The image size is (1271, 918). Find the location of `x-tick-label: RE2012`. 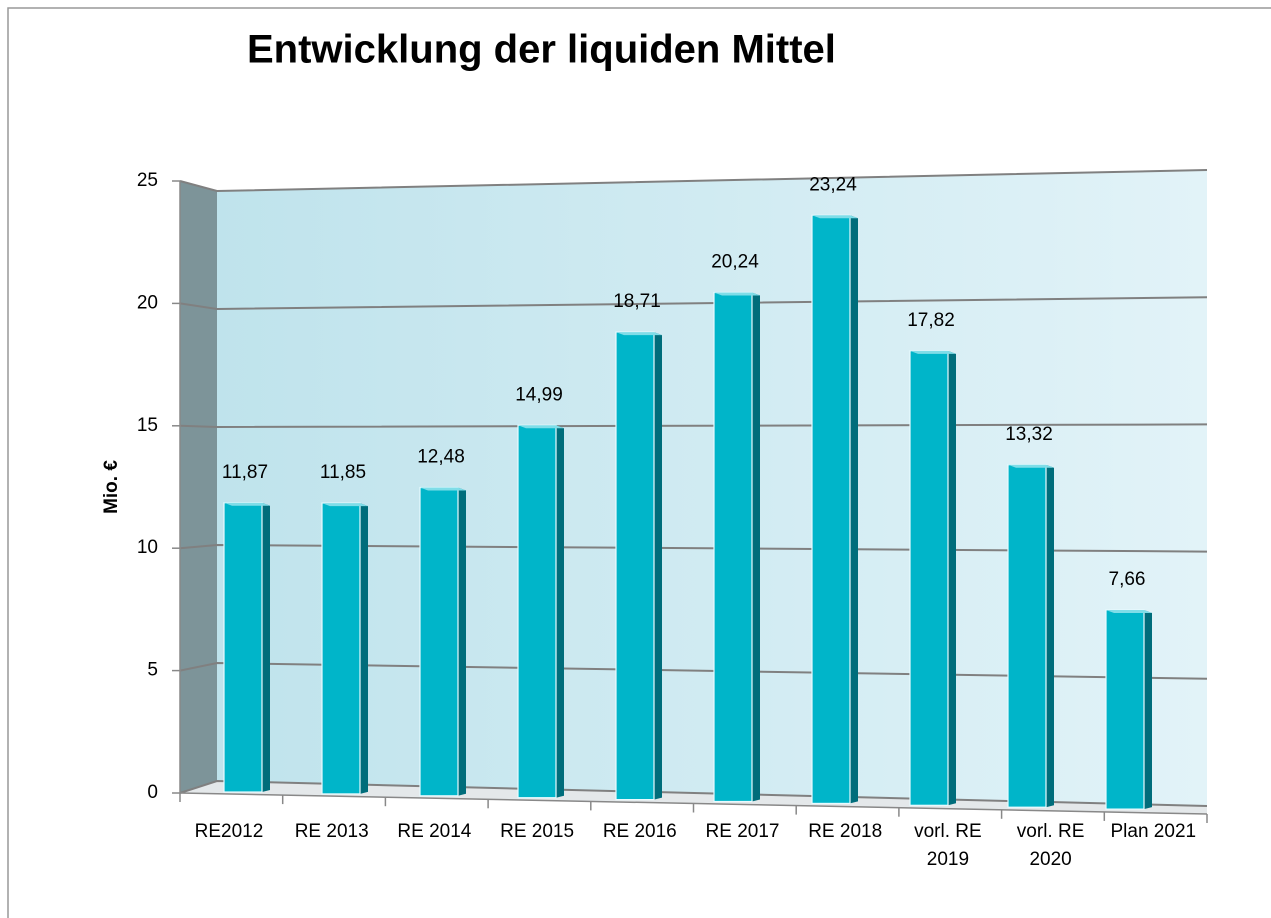

x-tick-label: RE2012 is located at coordinates (229, 831).